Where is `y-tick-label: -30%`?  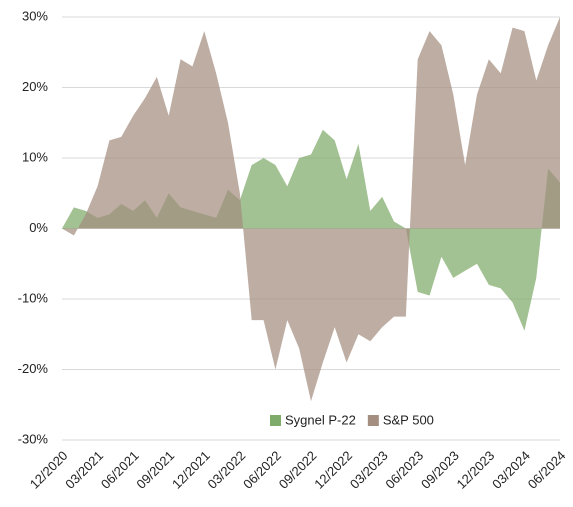
y-tick-label: -30% is located at coordinates (33, 438).